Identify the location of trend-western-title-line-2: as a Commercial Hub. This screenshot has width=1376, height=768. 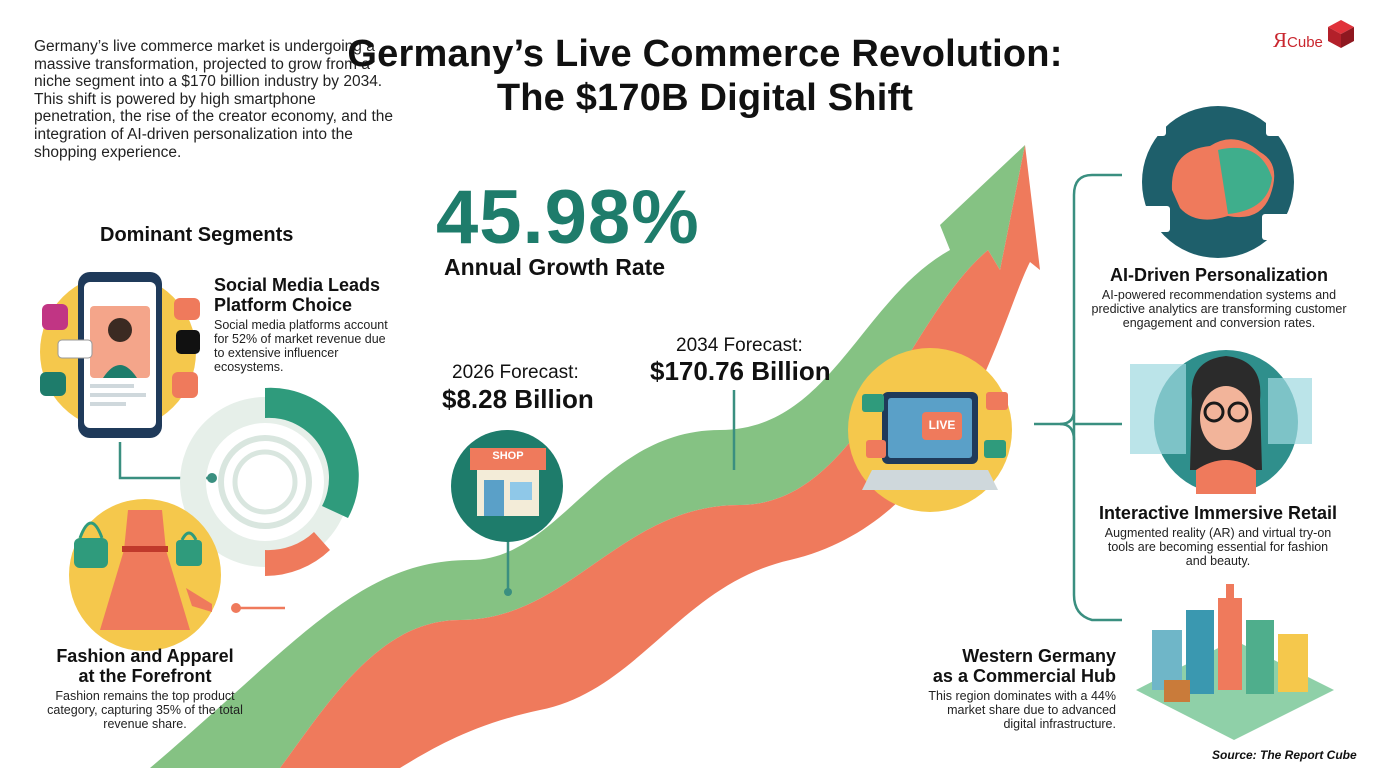
(1024, 676).